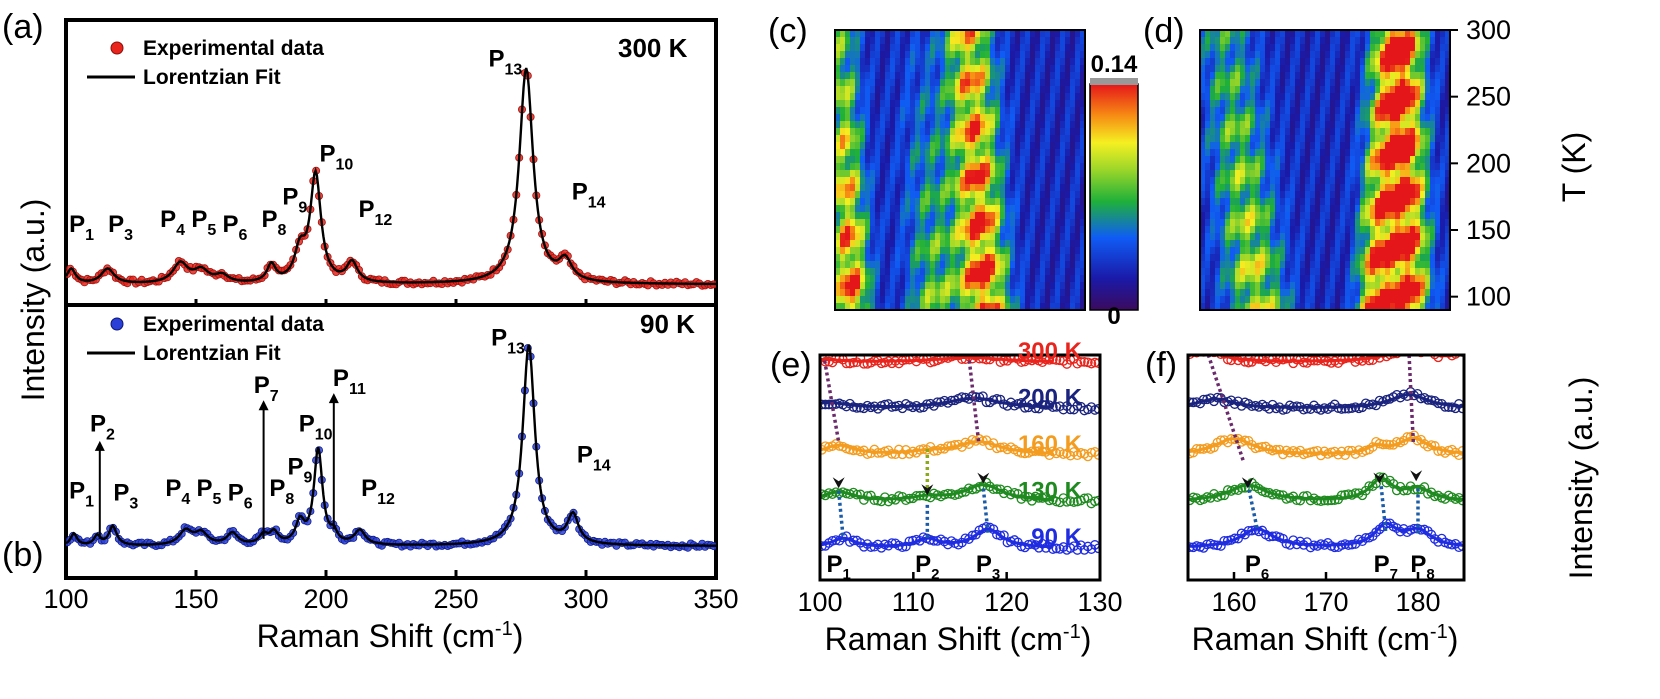 This screenshot has width=1660, height=699. What do you see at coordinates (1488, 97) in the screenshot?
I see `d-ytick-label: 250` at bounding box center [1488, 97].